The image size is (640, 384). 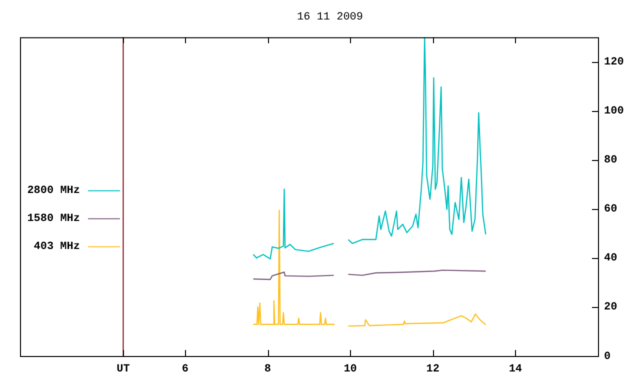 I want to click on chart-title: 16 11 2009, so click(x=330, y=18).